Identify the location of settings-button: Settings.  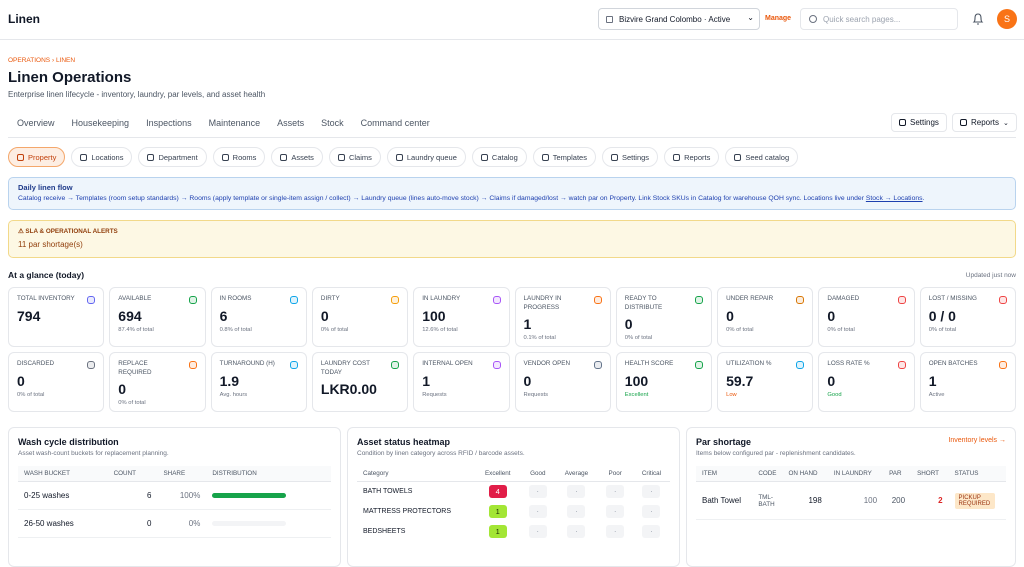
(919, 122).